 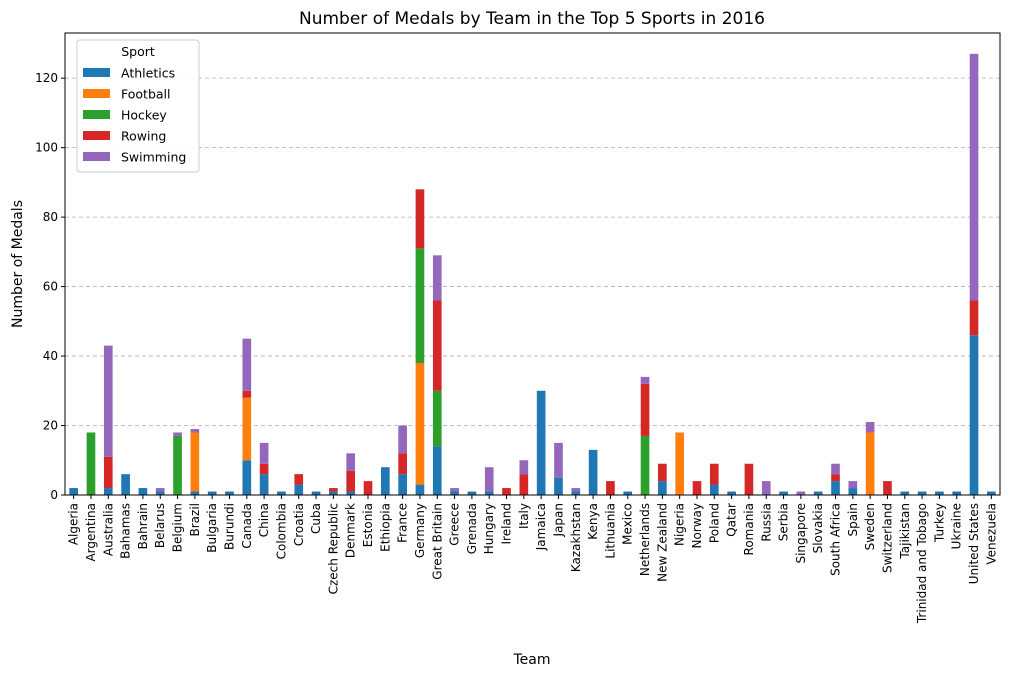 What do you see at coordinates (73, 491) in the screenshot?
I see `bar-athletics-algeria` at bounding box center [73, 491].